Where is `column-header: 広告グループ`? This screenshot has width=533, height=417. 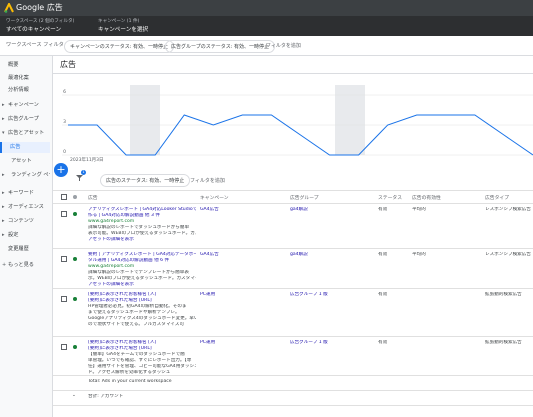
column-header: 広告グループ is located at coordinates (304, 198).